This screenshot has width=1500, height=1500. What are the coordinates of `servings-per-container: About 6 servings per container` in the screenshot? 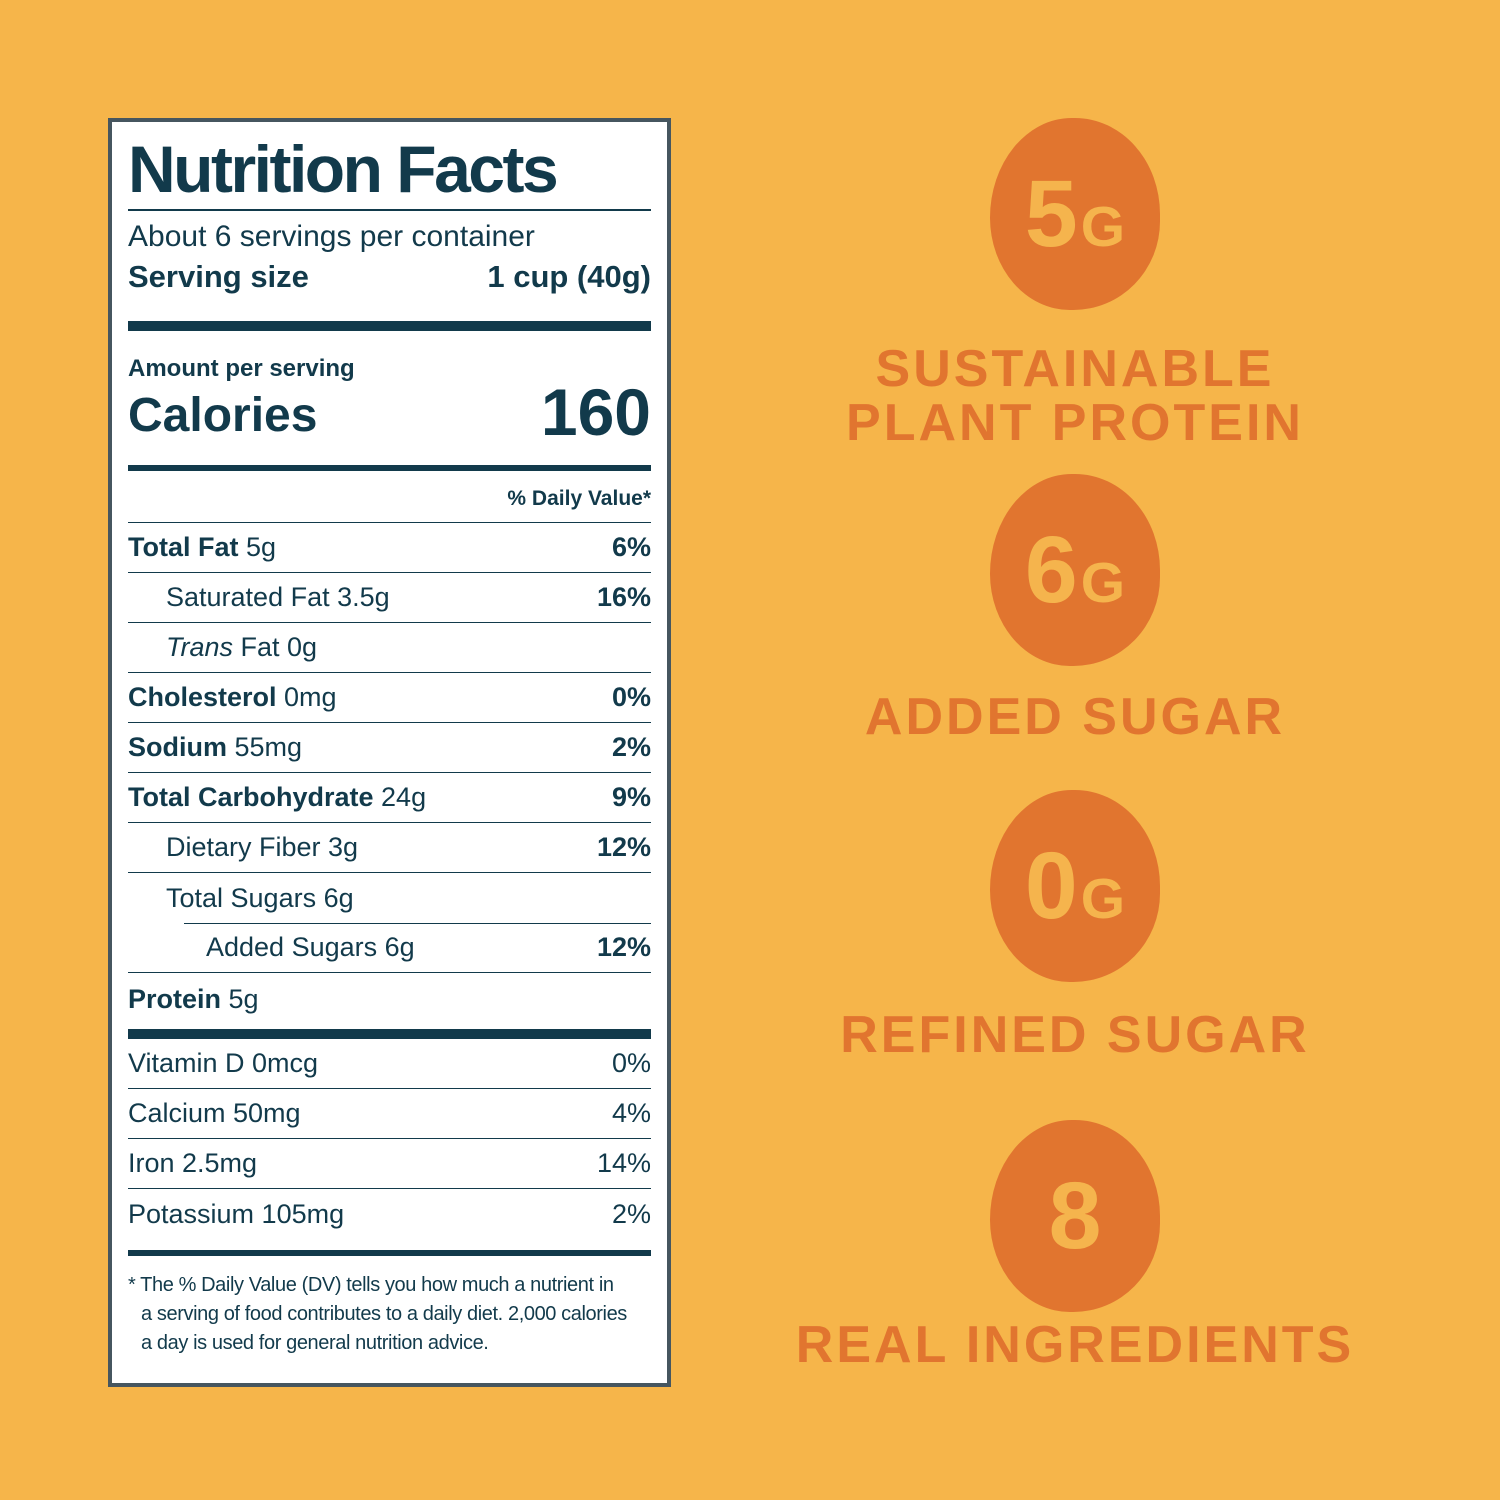 It's located at (331, 236).